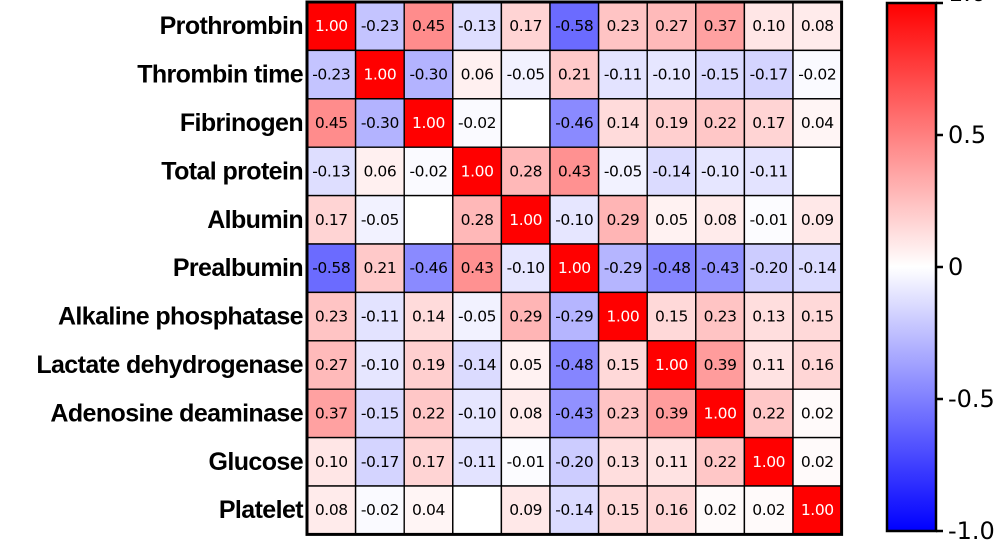 This screenshot has height=546, width=1000. I want to click on cell-value-label: 0.06, so click(379, 171).